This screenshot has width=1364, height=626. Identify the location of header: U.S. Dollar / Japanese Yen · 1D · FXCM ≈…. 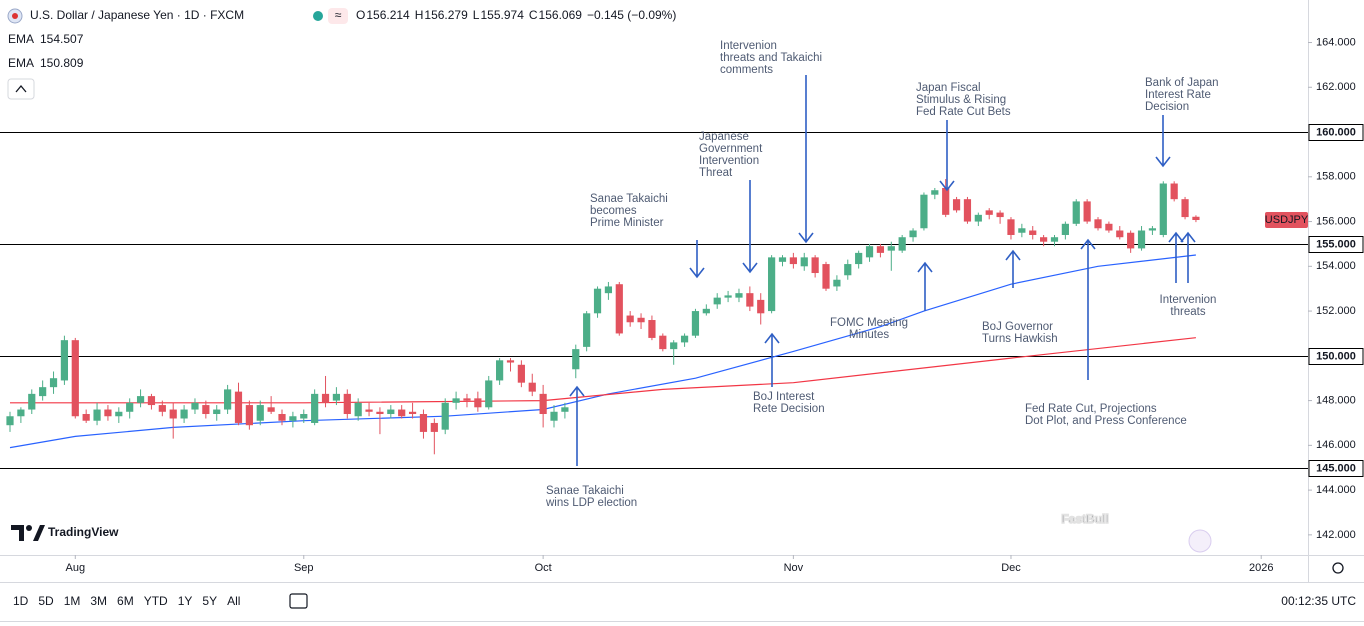
(341, 54).